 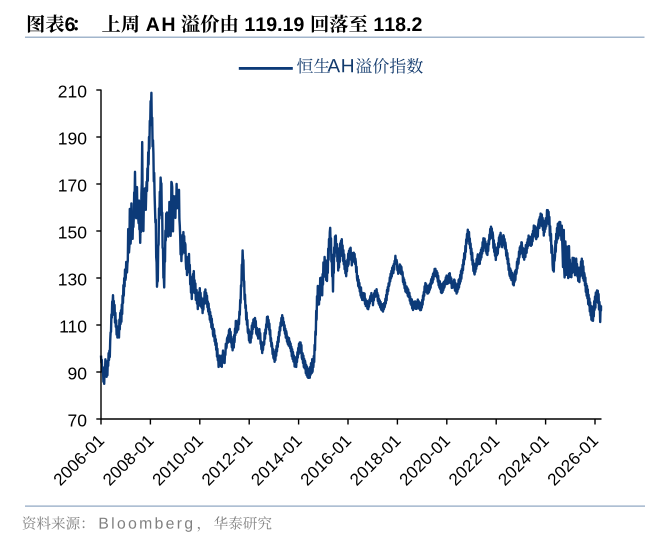 What do you see at coordinates (78, 421) in the screenshot?
I see `svg-text: 70` at bounding box center [78, 421].